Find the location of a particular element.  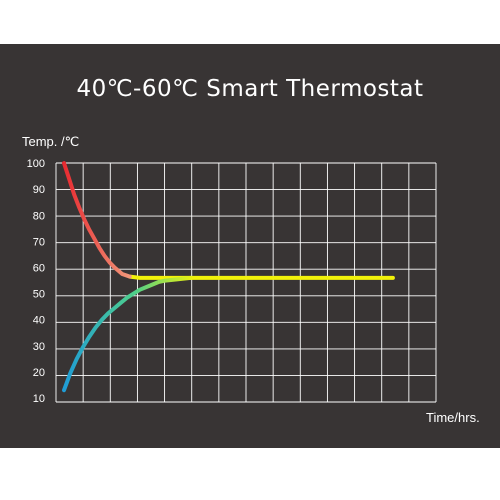

y-tick-label: 10 is located at coordinates (39, 399).